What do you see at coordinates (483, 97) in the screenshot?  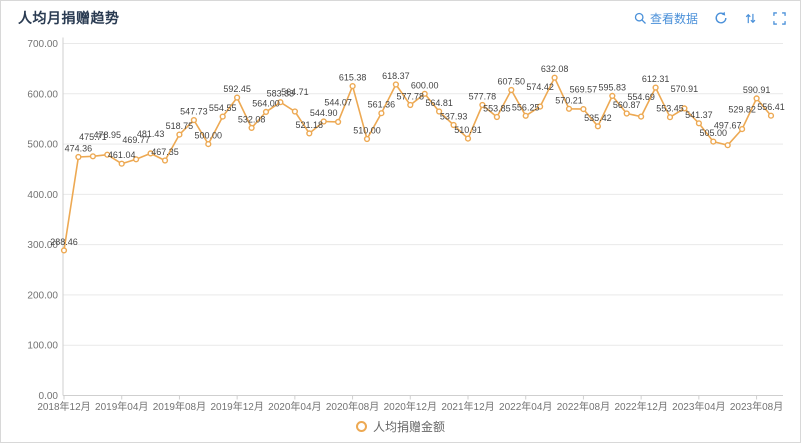 I see `data-point-label: 577.78` at bounding box center [483, 97].